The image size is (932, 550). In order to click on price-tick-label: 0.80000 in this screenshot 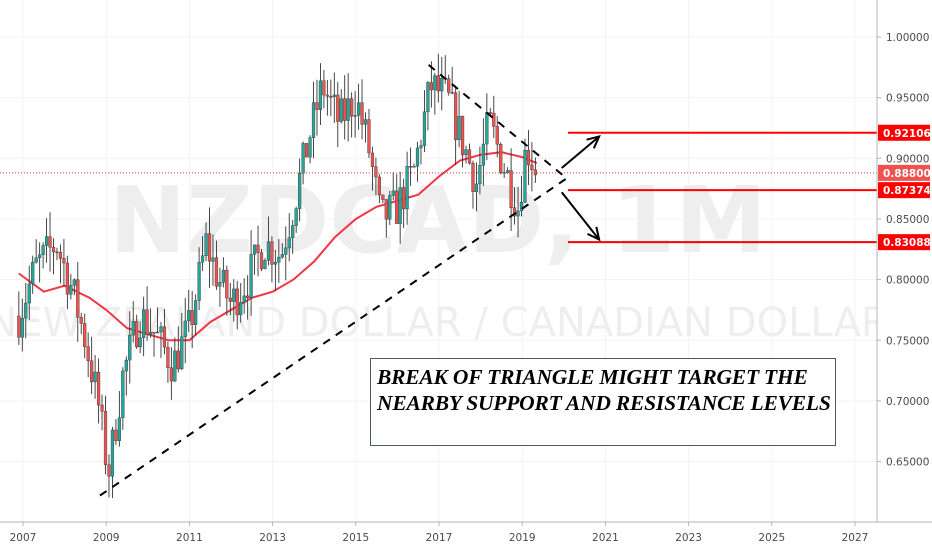, I will do `click(907, 281)`.